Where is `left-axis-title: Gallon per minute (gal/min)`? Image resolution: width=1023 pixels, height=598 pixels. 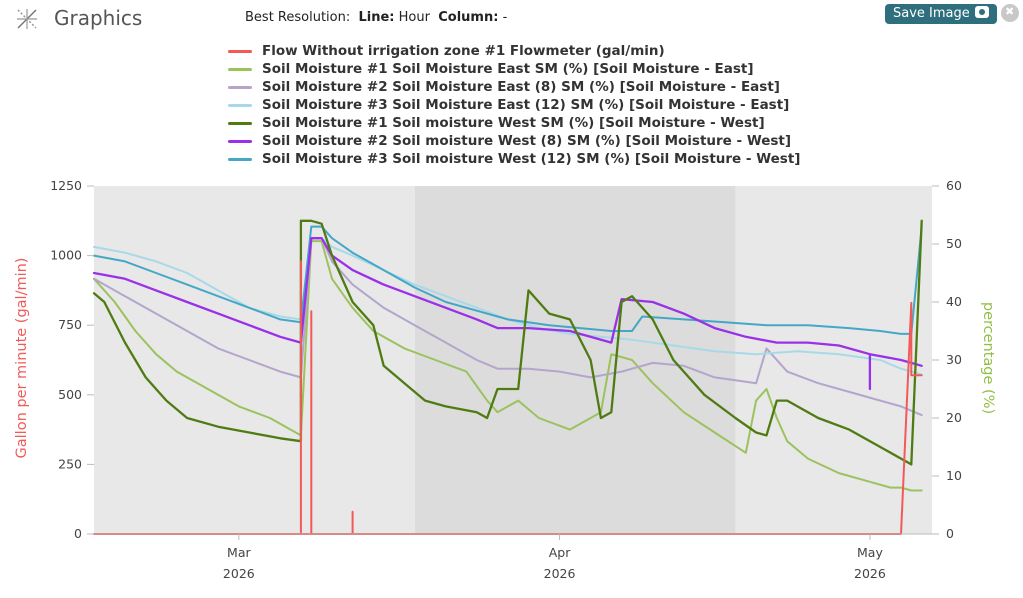
left-axis-title: Gallon per minute (gal/min) is located at coordinates (22, 358).